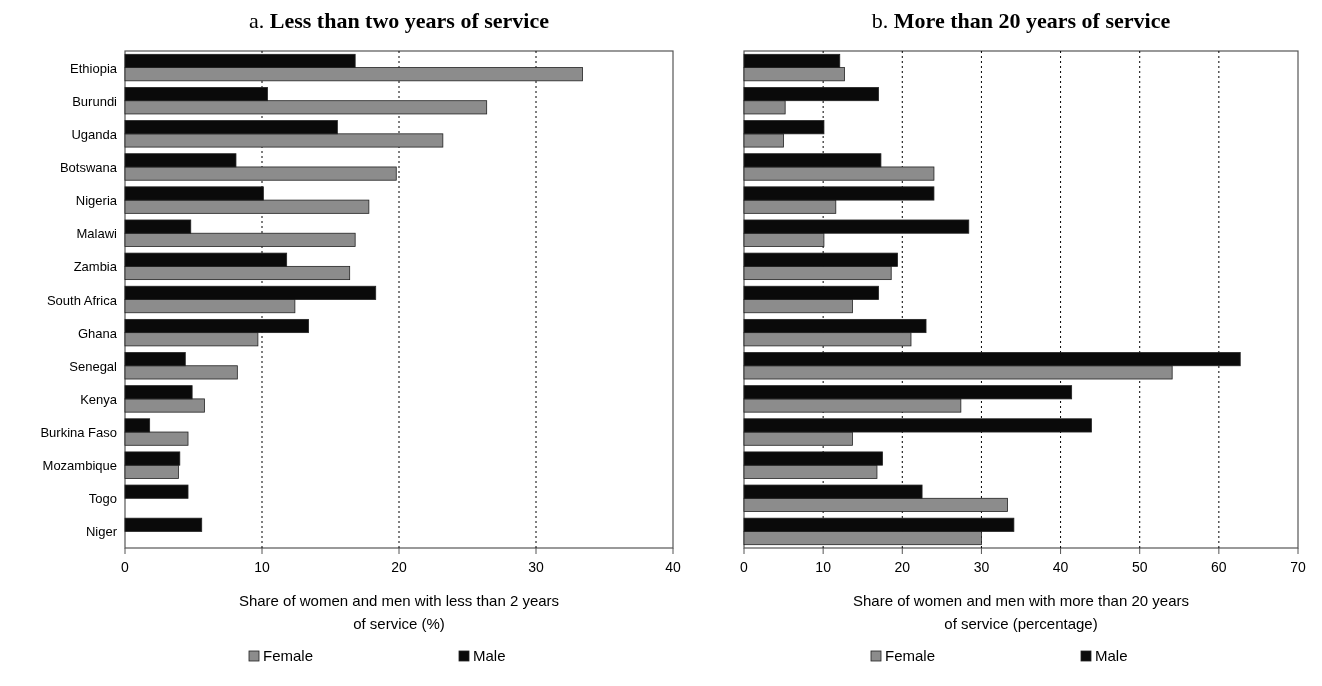  Describe the element at coordinates (97, 333) in the screenshot. I see `y-tick-label: Ghana` at that location.